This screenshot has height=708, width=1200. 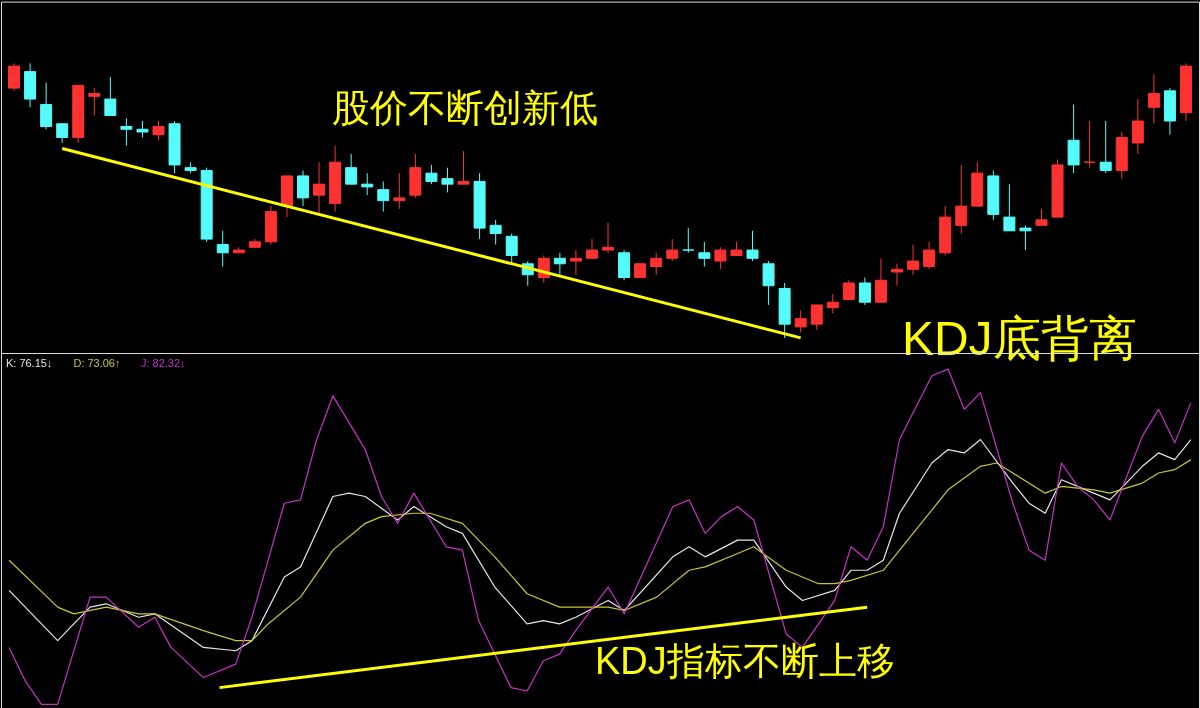 What do you see at coordinates (465, 108) in the screenshot?
I see `annotation: 股价不断创新低` at bounding box center [465, 108].